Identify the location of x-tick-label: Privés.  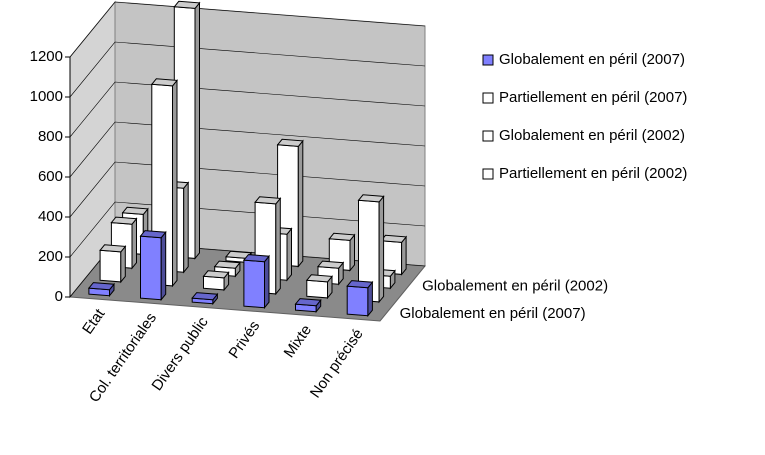
(245, 340).